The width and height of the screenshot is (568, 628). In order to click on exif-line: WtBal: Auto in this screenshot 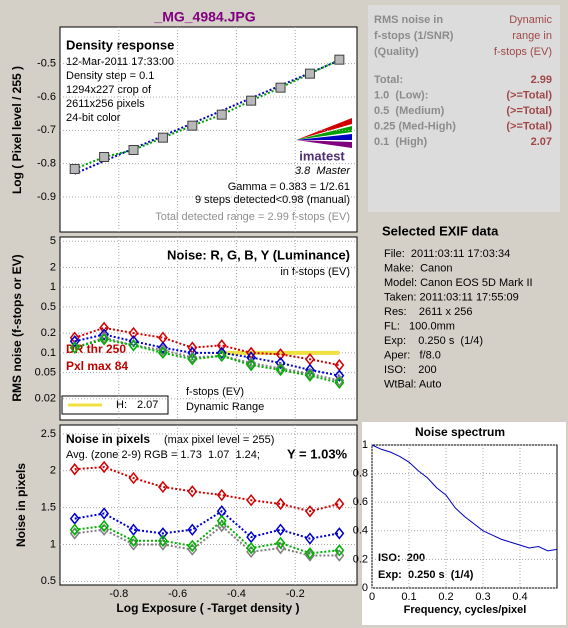, I will do `click(412, 384)`.